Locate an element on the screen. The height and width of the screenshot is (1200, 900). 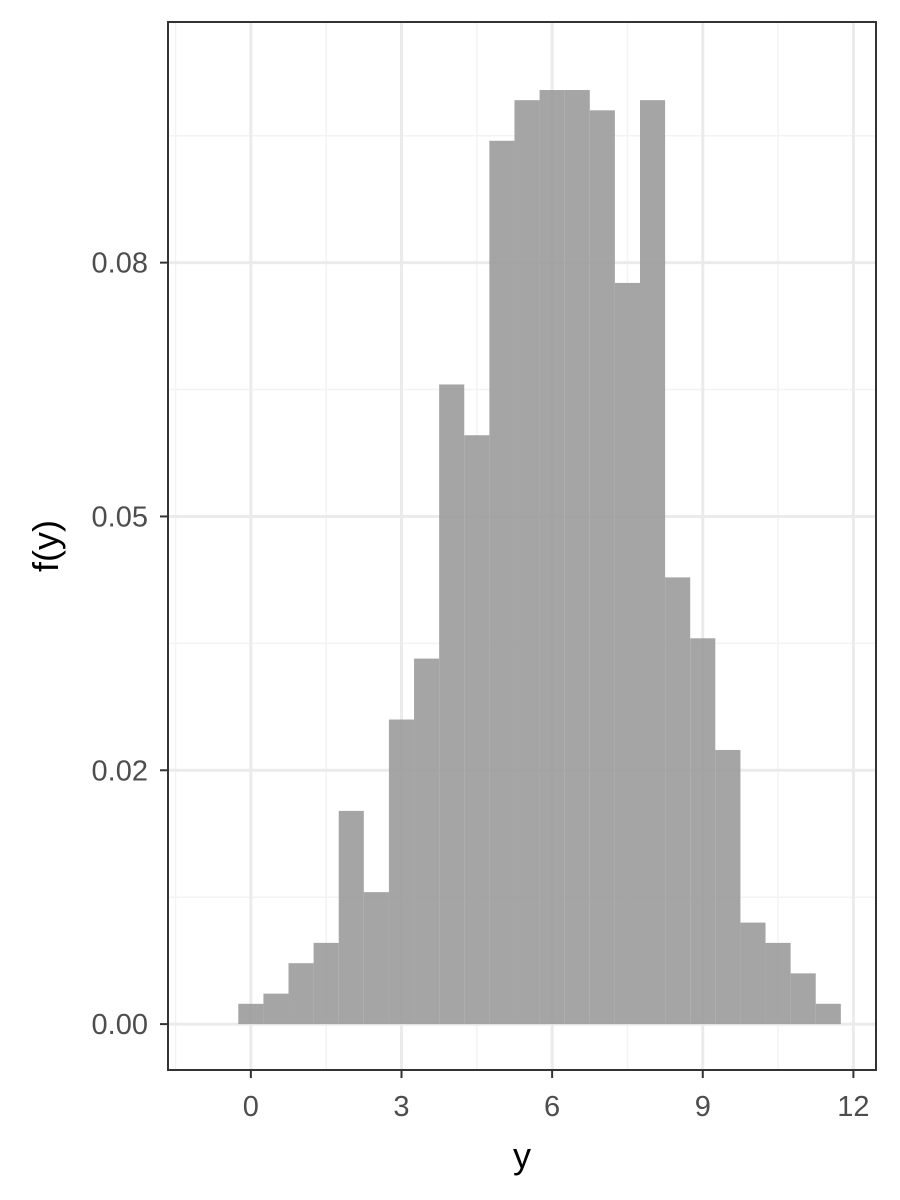
y-tick-label: 0.02 is located at coordinates (120, 771).